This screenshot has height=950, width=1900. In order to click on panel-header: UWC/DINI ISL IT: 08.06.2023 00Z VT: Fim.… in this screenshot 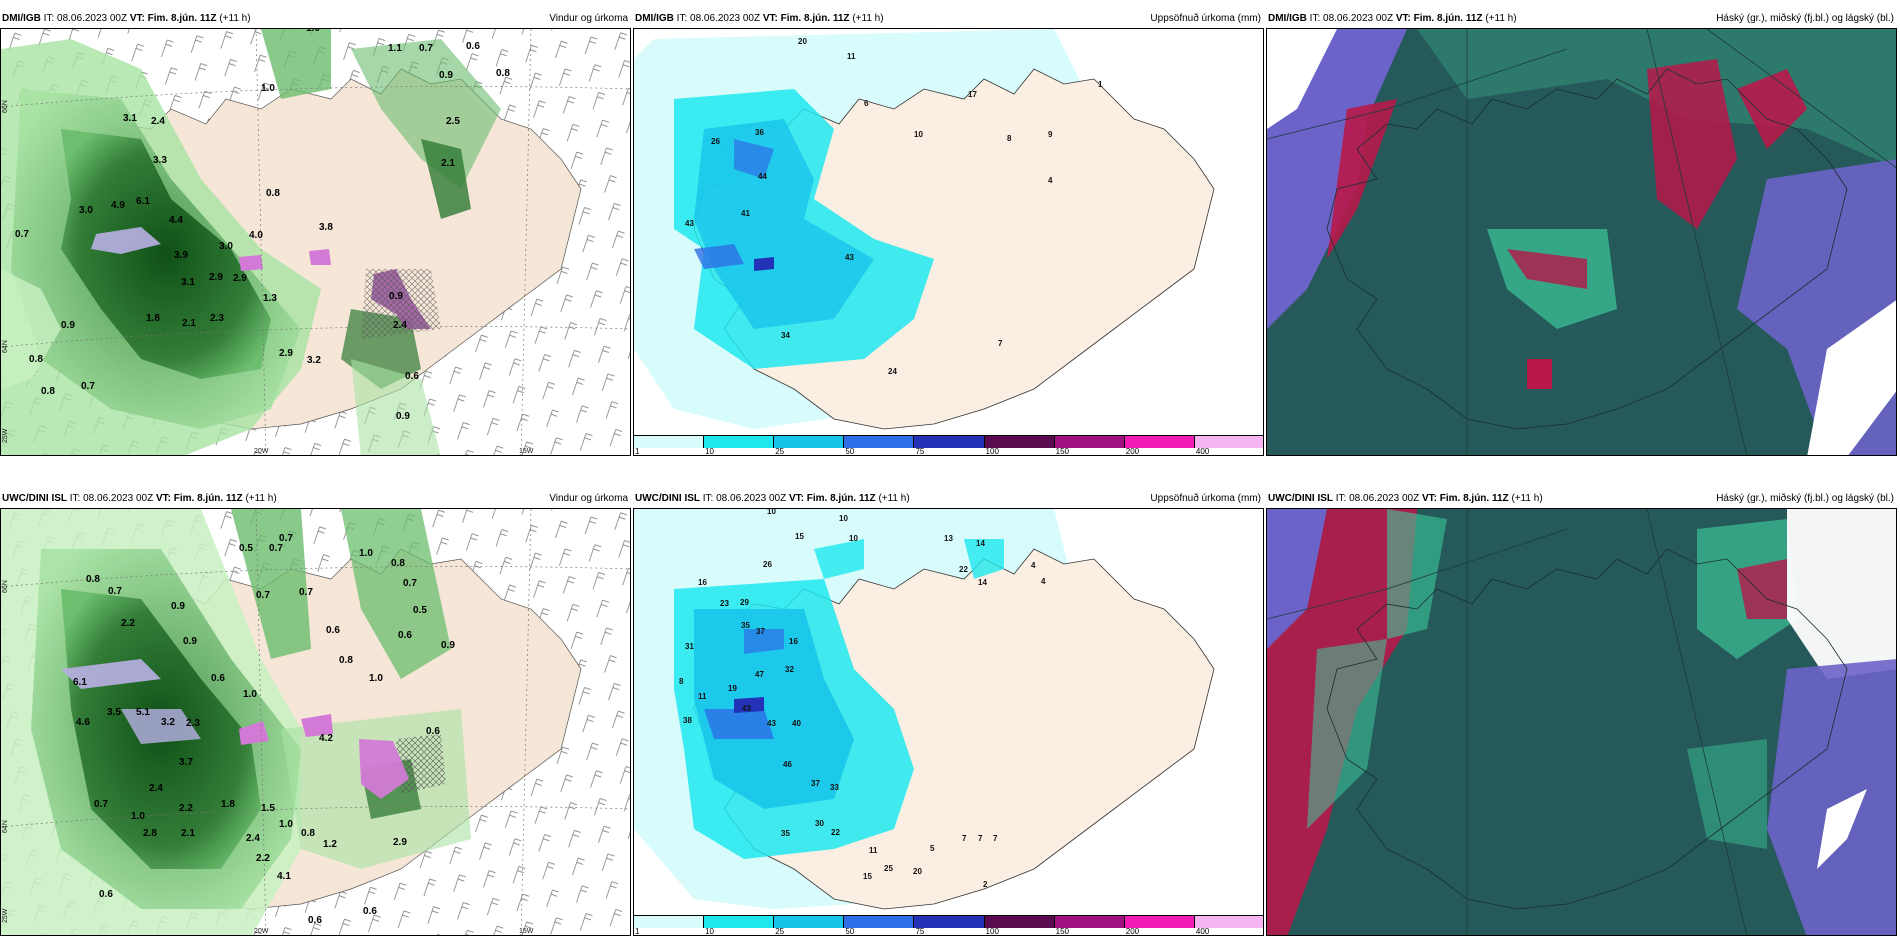, I will do `click(315, 499)`.